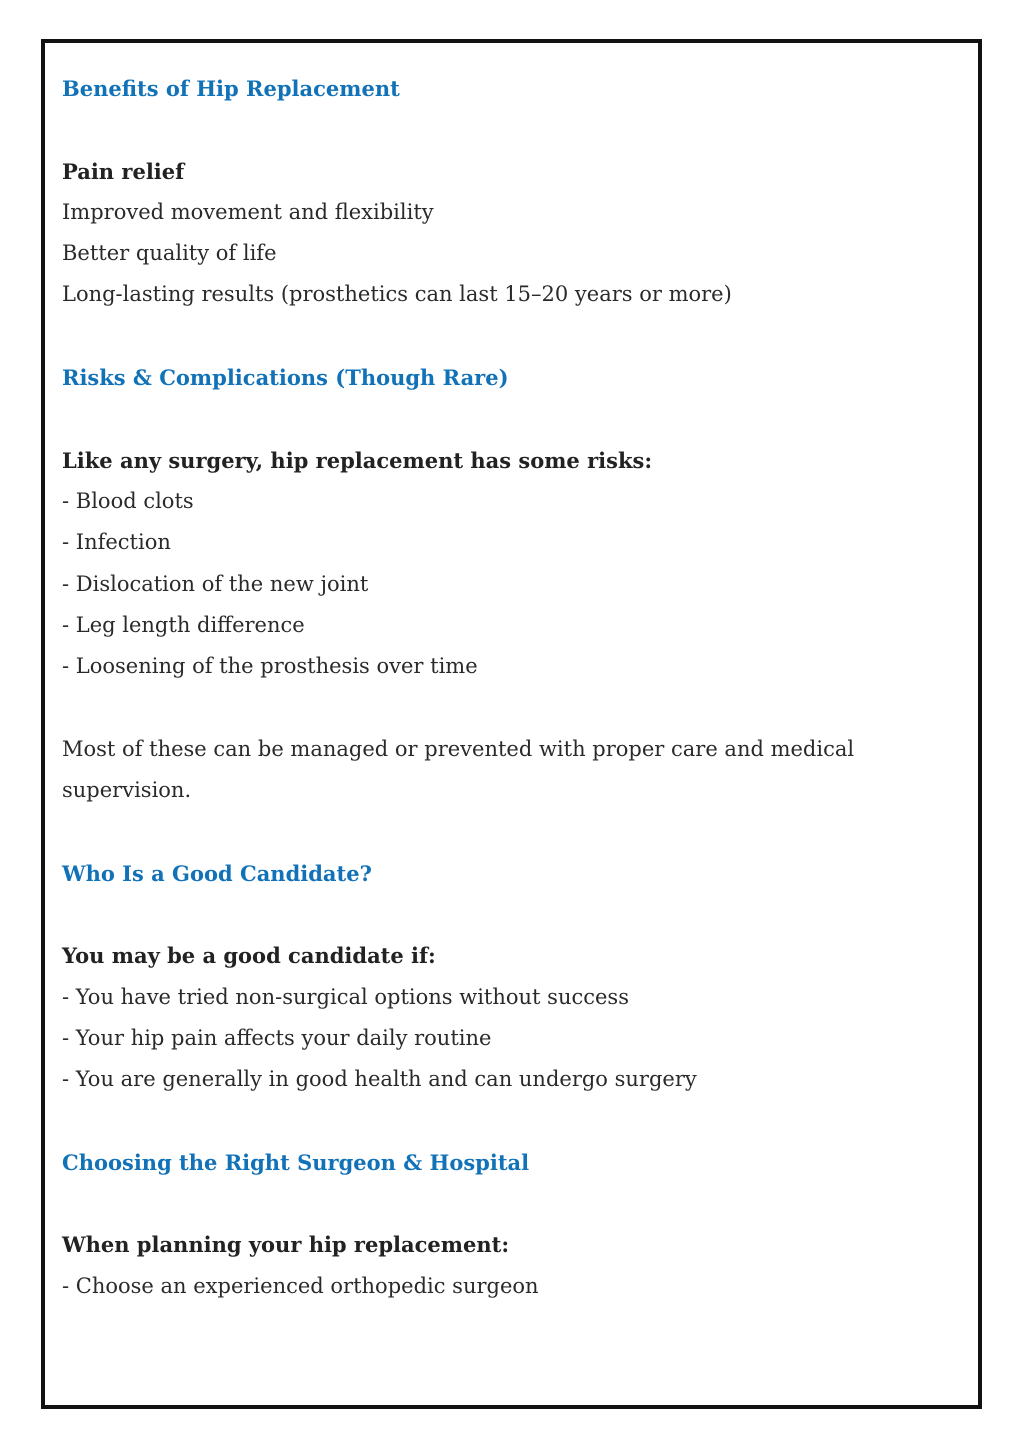 The image size is (1024, 1448). I want to click on risks-note-line: supervision., so click(127, 790).